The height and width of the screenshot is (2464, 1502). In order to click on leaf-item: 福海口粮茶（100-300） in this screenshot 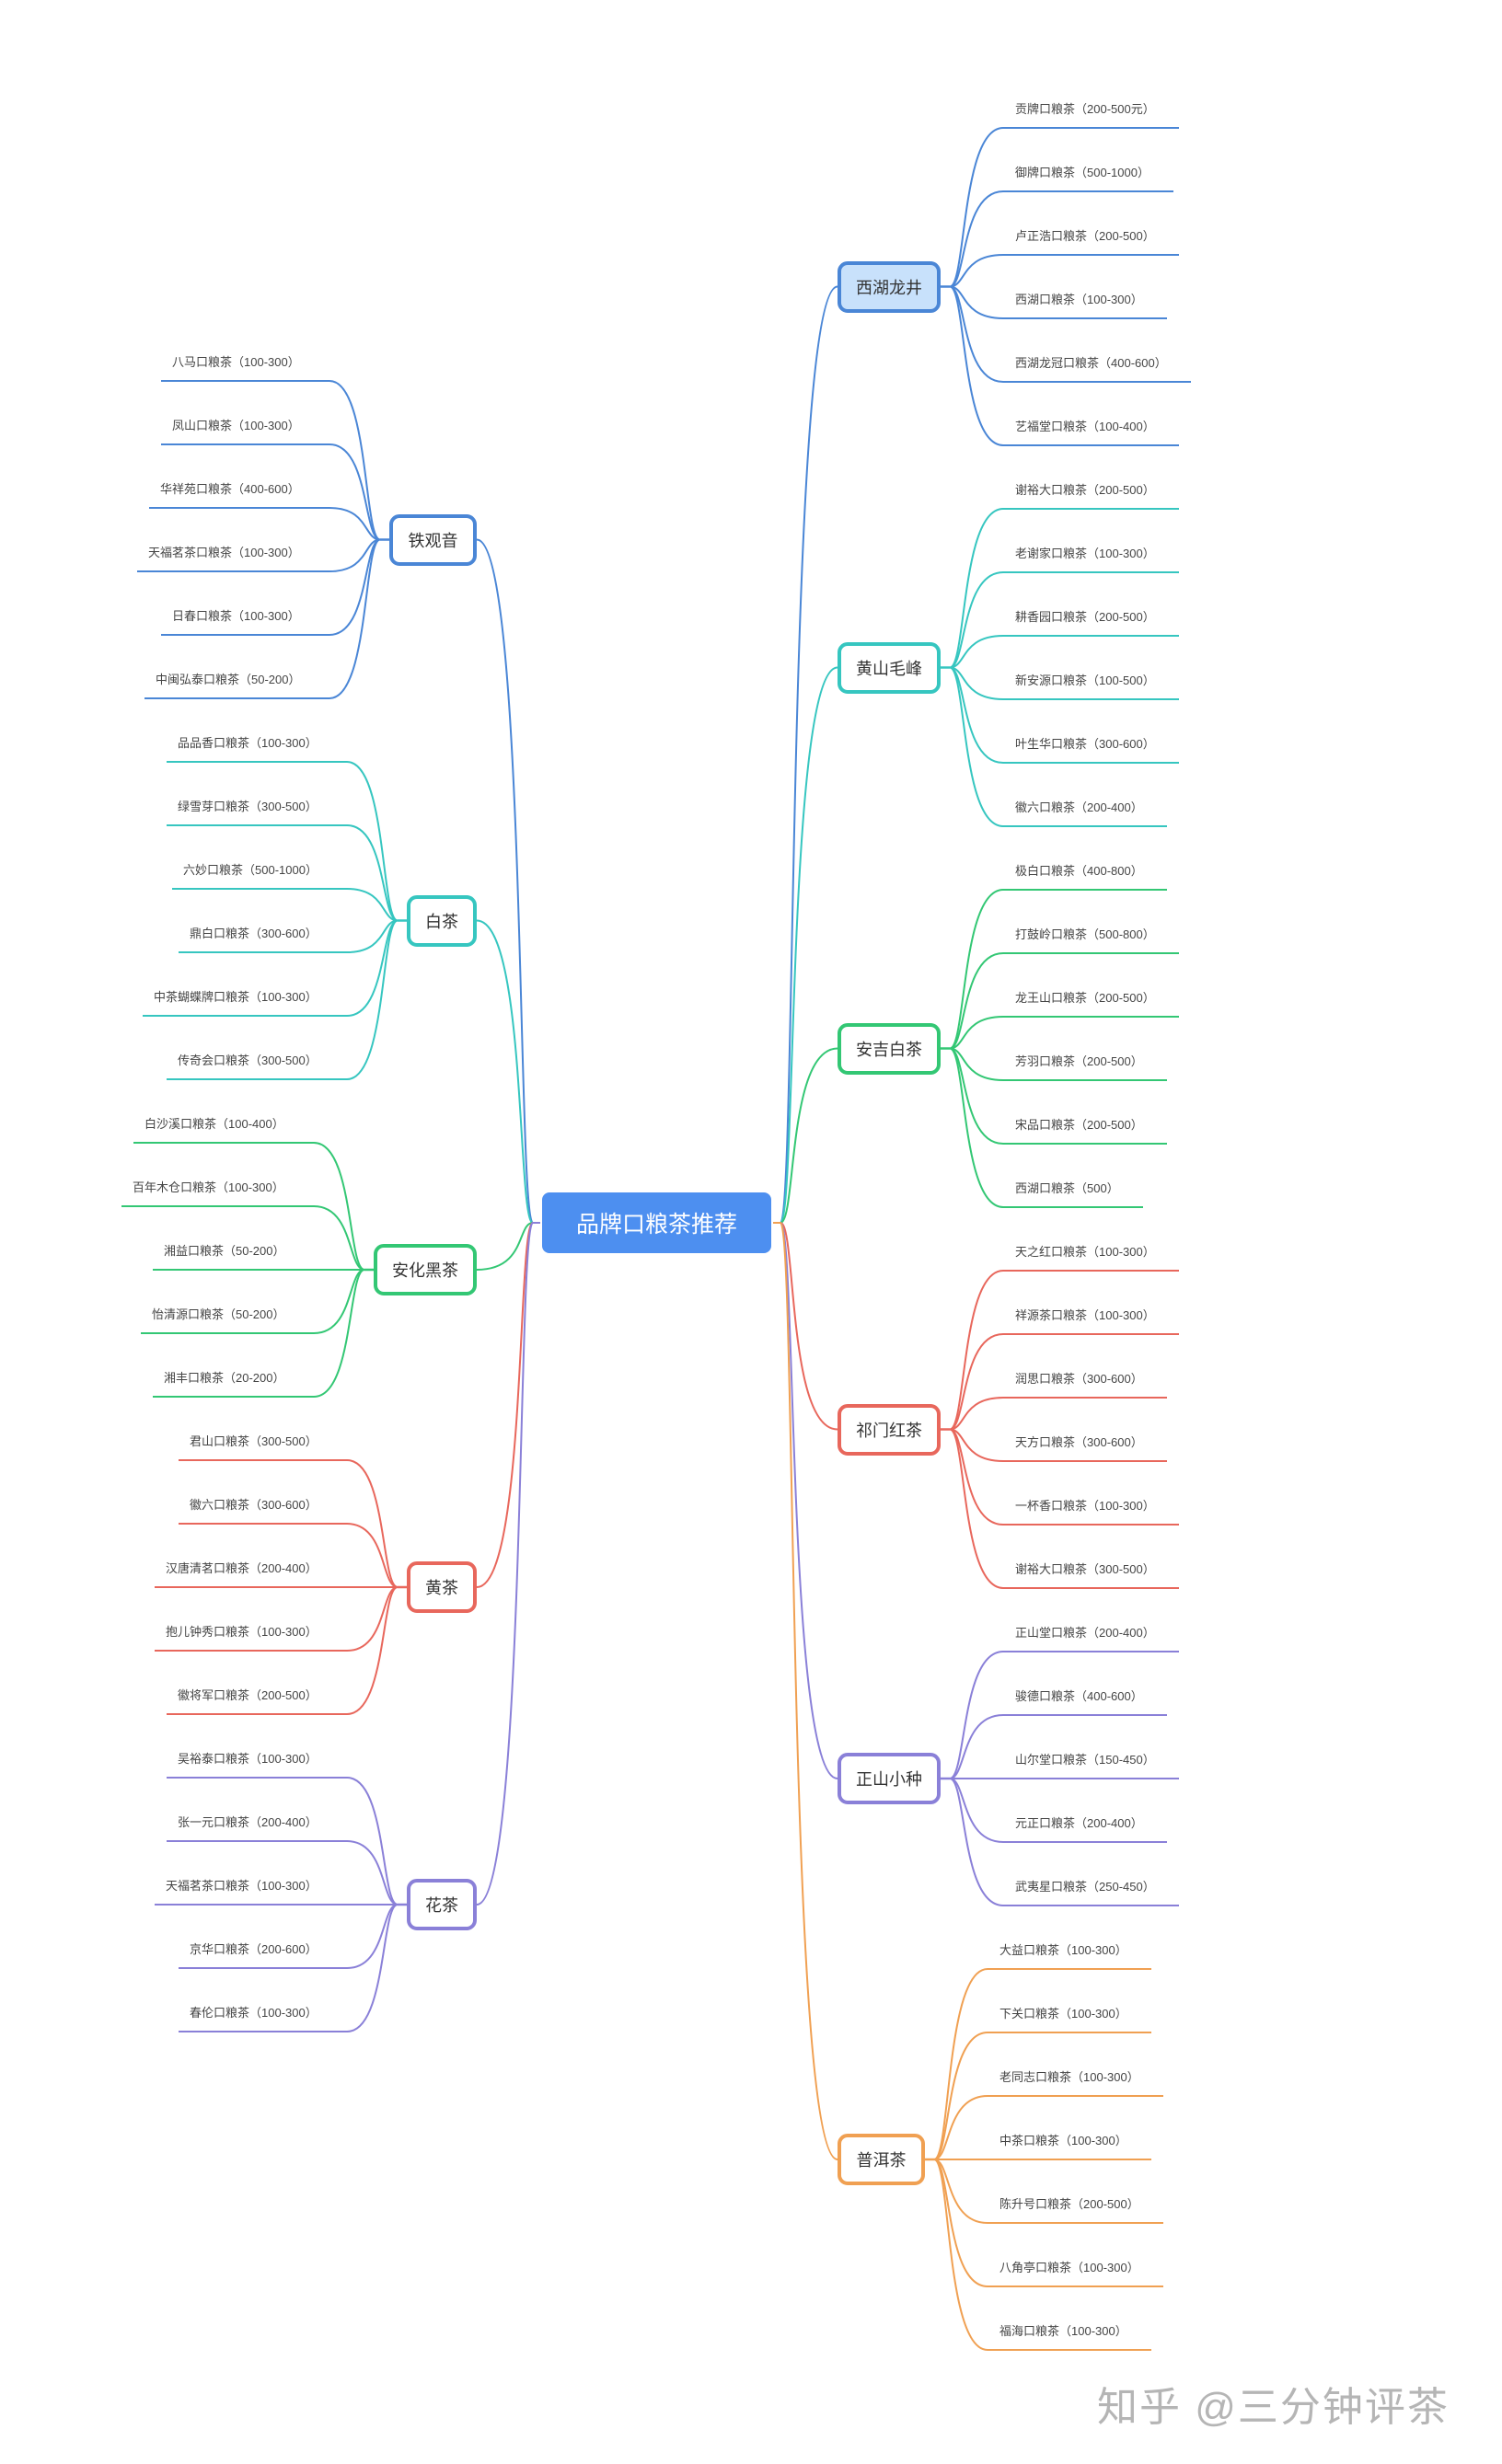, I will do `click(1063, 2331)`.